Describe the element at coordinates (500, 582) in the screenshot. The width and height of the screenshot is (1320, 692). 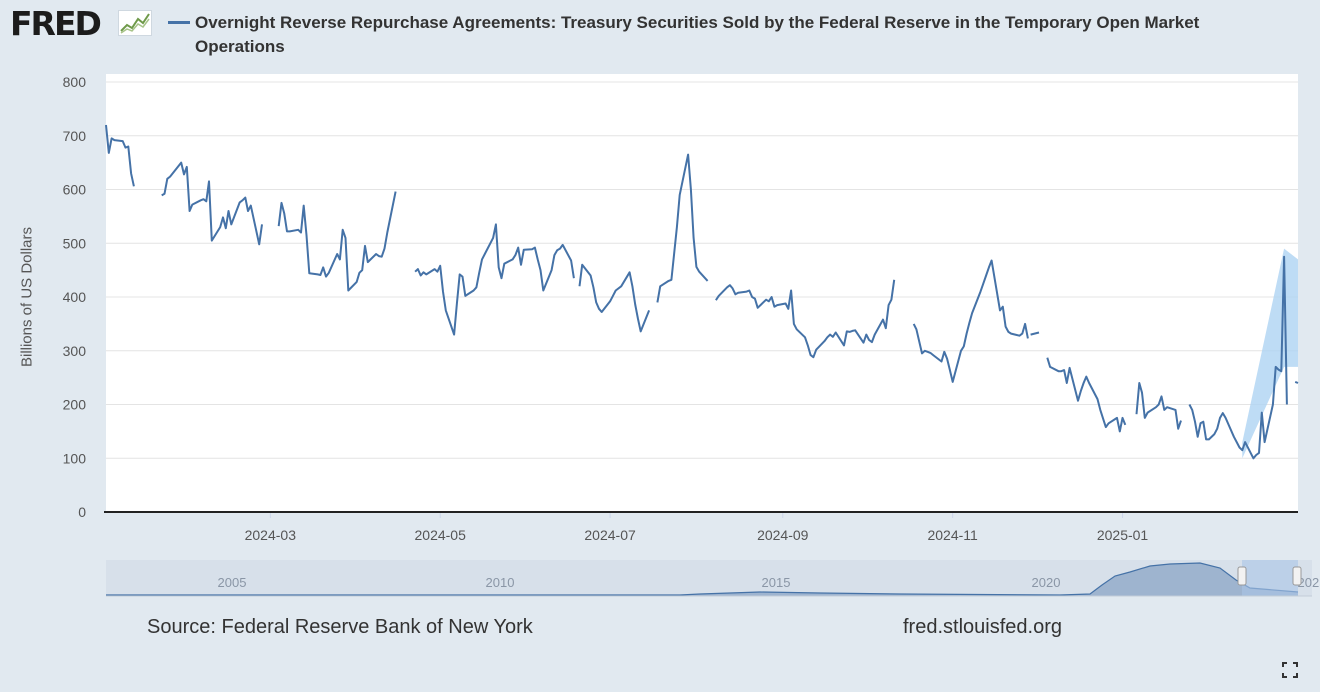
I see `navigator-label: 2010` at that location.